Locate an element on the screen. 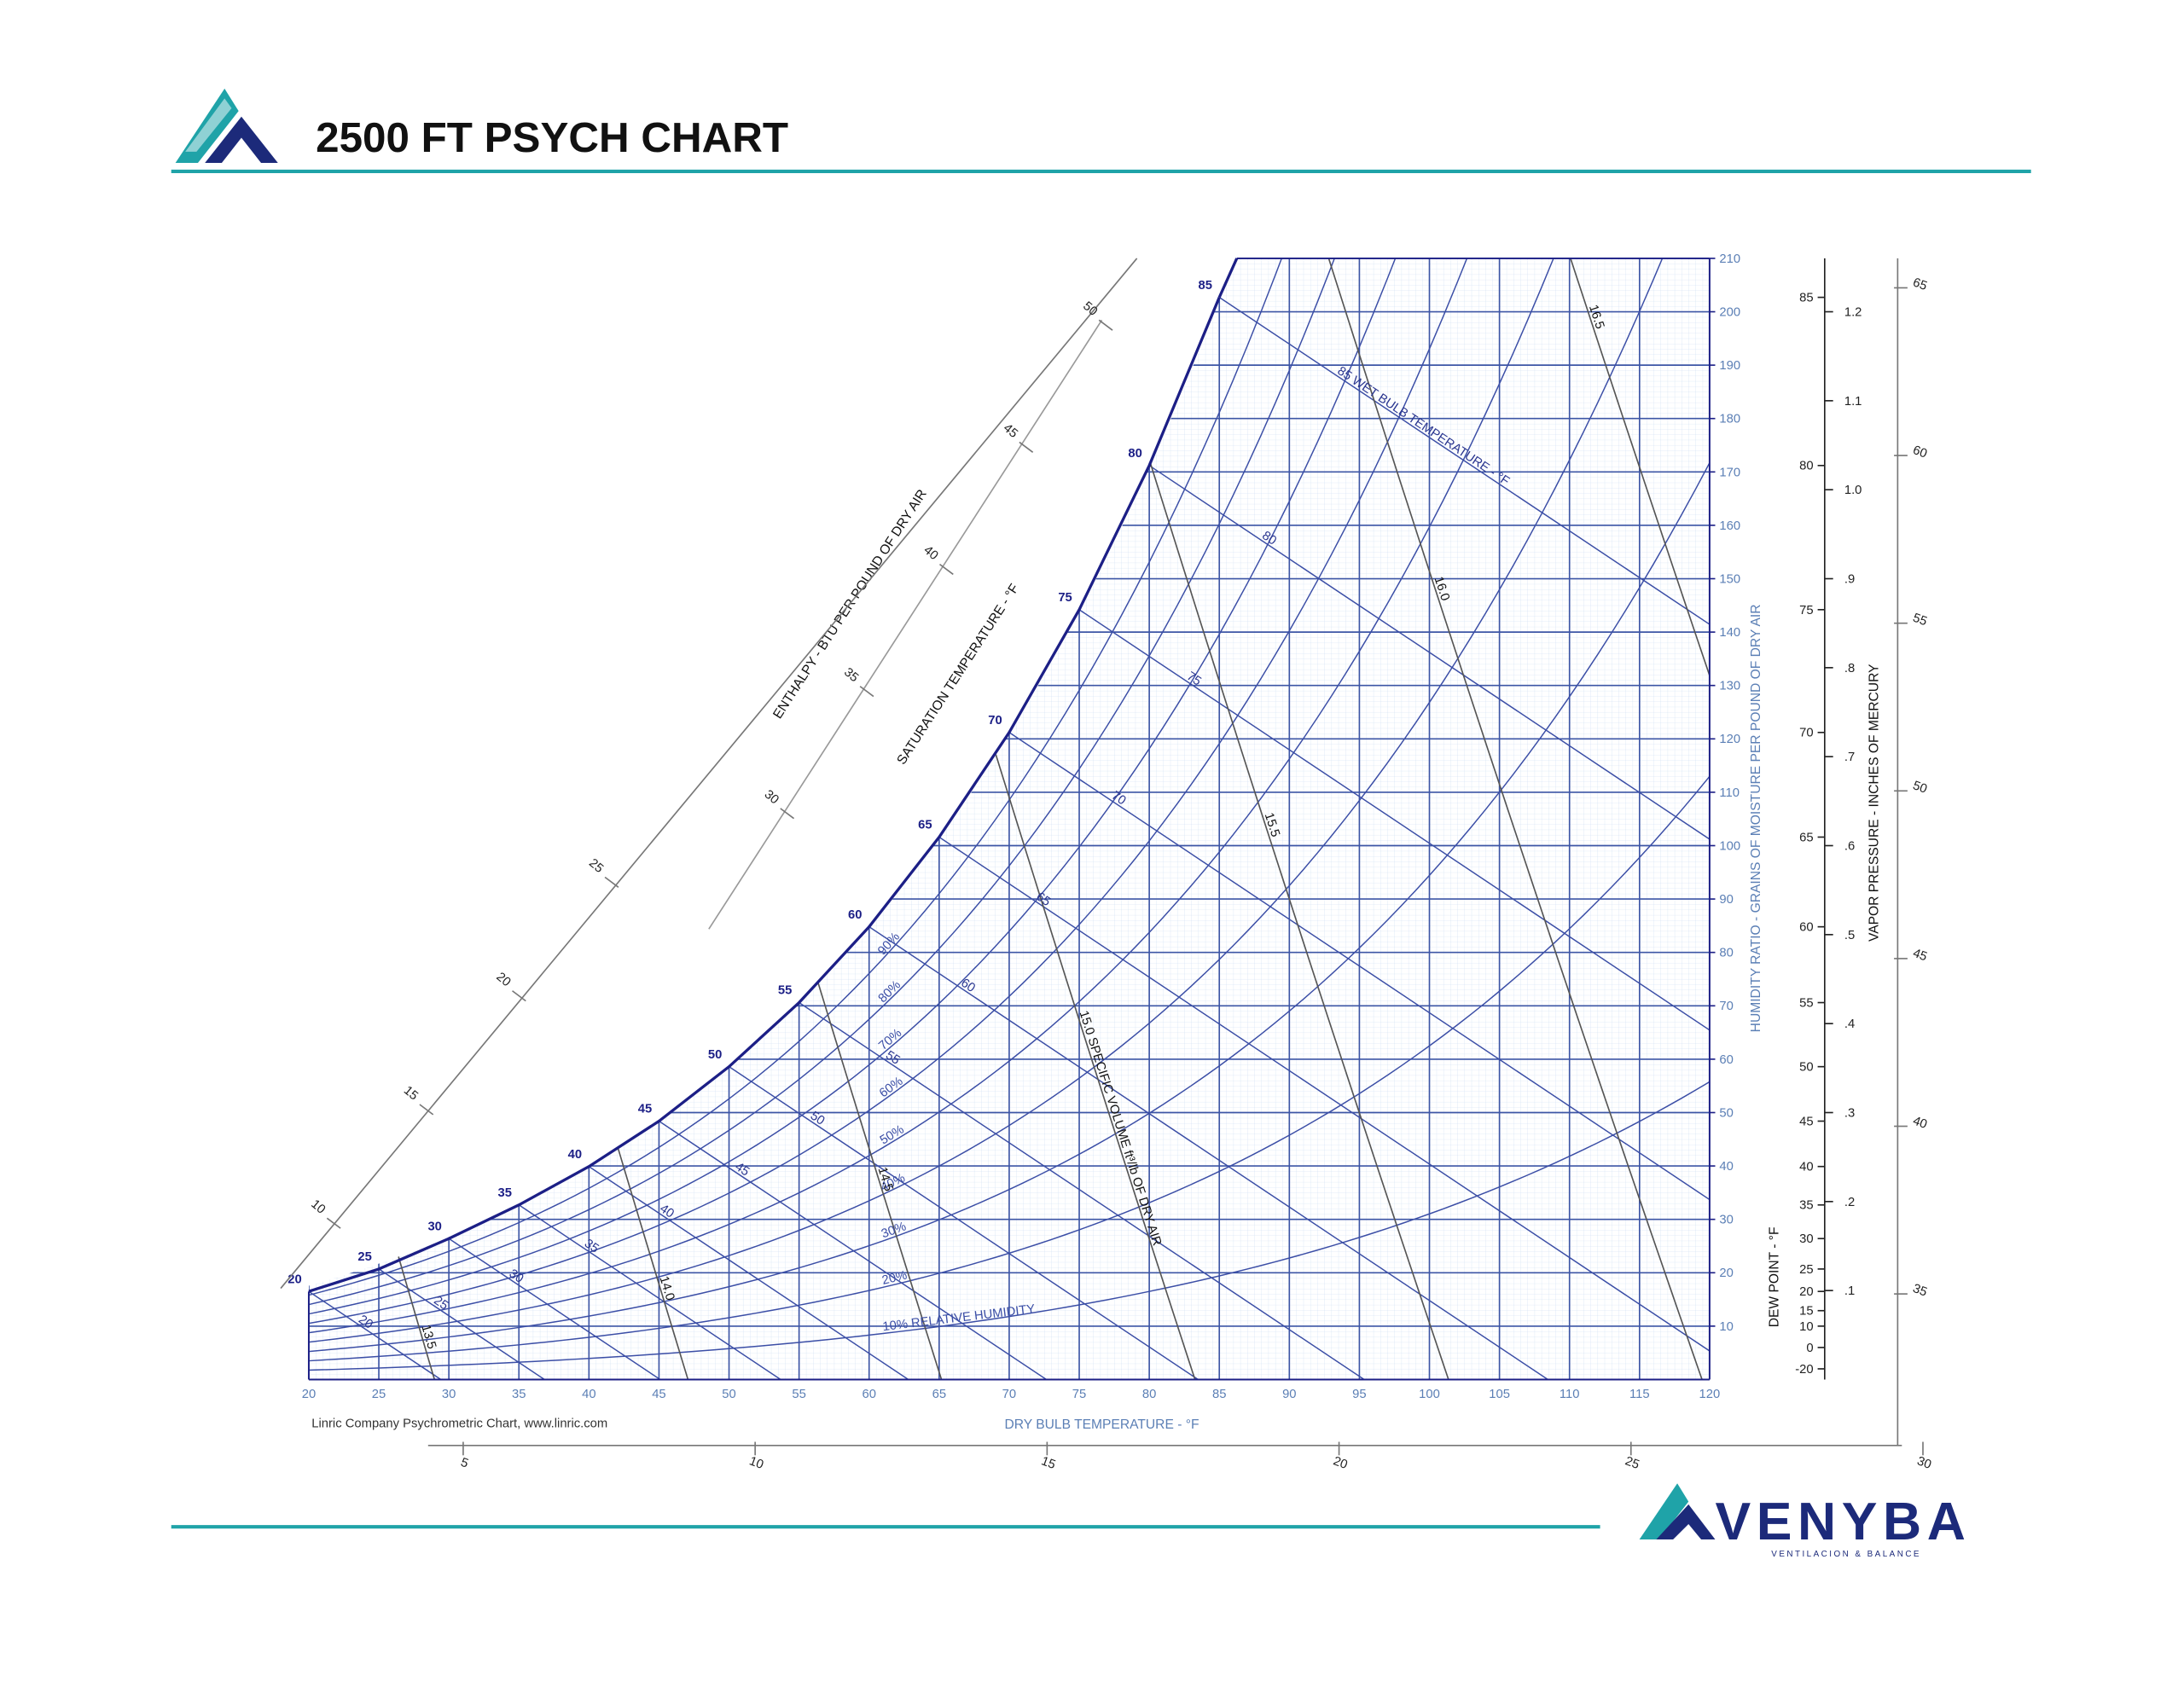 This screenshot has width=2184, height=1687. saturation-label: 60 is located at coordinates (855, 915).